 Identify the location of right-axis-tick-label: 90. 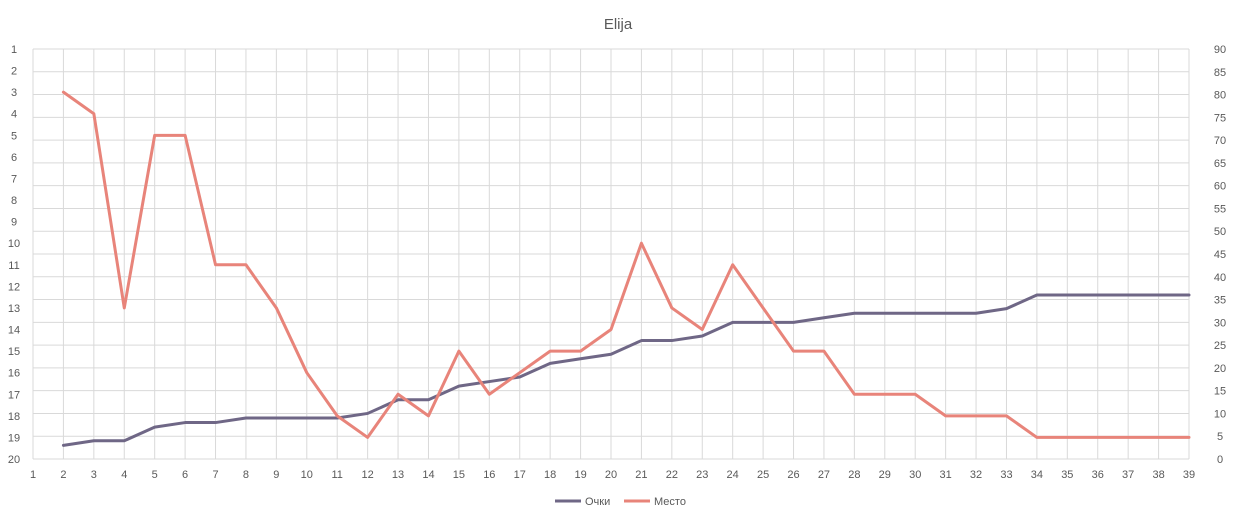
(1220, 50).